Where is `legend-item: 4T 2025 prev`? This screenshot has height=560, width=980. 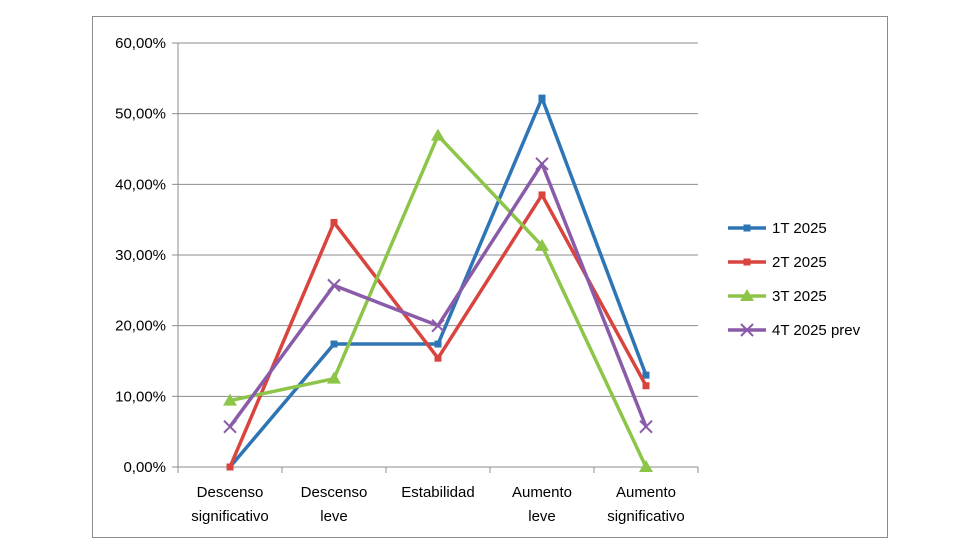
legend-item: 4T 2025 prev is located at coordinates (794, 330).